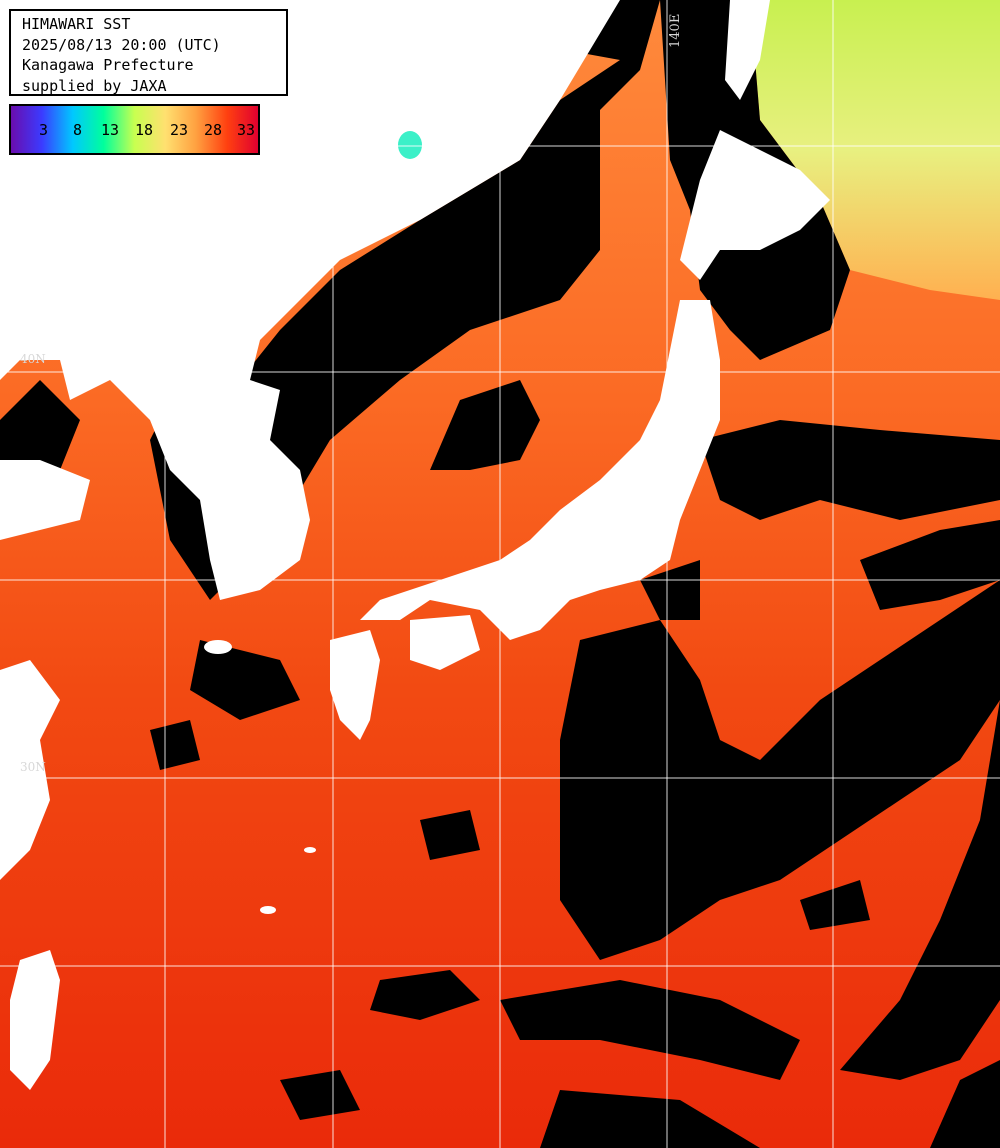 The height and width of the screenshot is (1148, 1000). Describe the element at coordinates (78, 130) in the screenshot. I see `scale-tick: 8` at that location.